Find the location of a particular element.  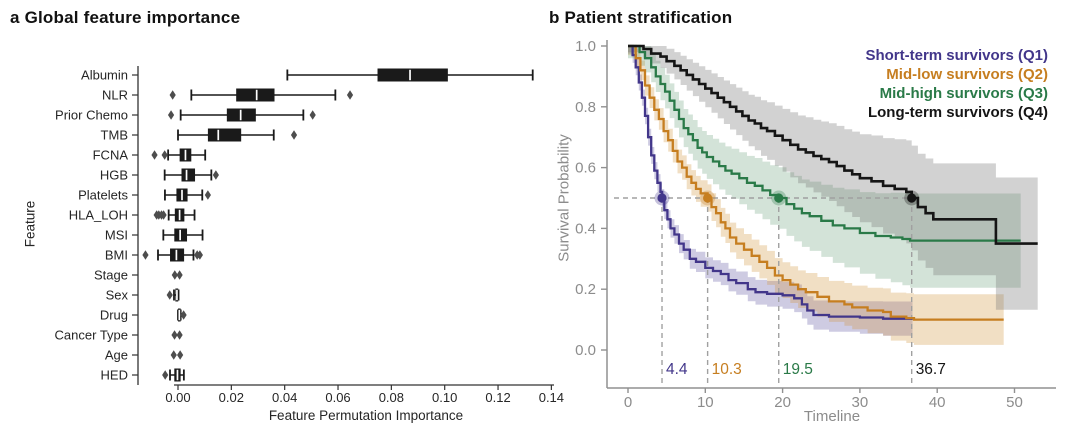

panel-a-title: a Global feature importance is located at coordinates (125, 17).